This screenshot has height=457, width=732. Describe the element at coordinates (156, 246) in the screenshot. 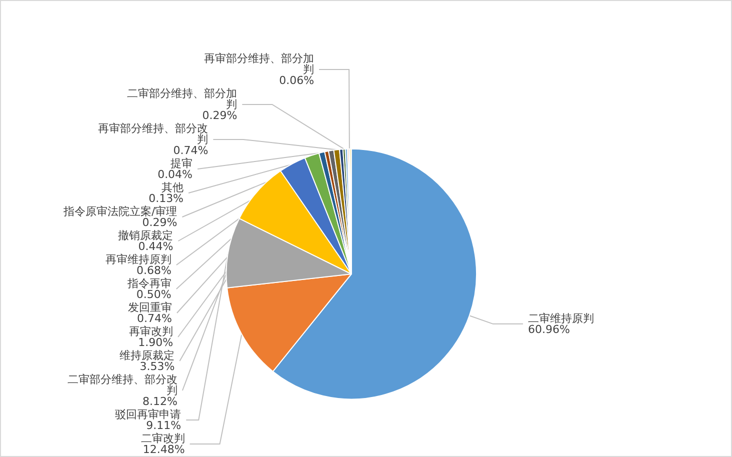

I see `data-label: 0.44%` at that location.